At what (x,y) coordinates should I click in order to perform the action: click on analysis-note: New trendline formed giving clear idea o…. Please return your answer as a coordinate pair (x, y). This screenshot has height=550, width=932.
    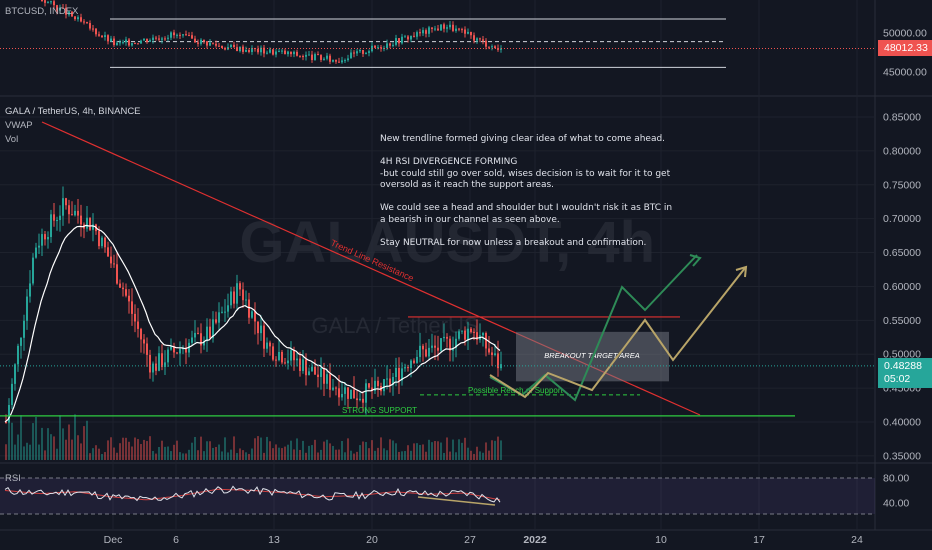
    Looking at the image, I should click on (526, 191).